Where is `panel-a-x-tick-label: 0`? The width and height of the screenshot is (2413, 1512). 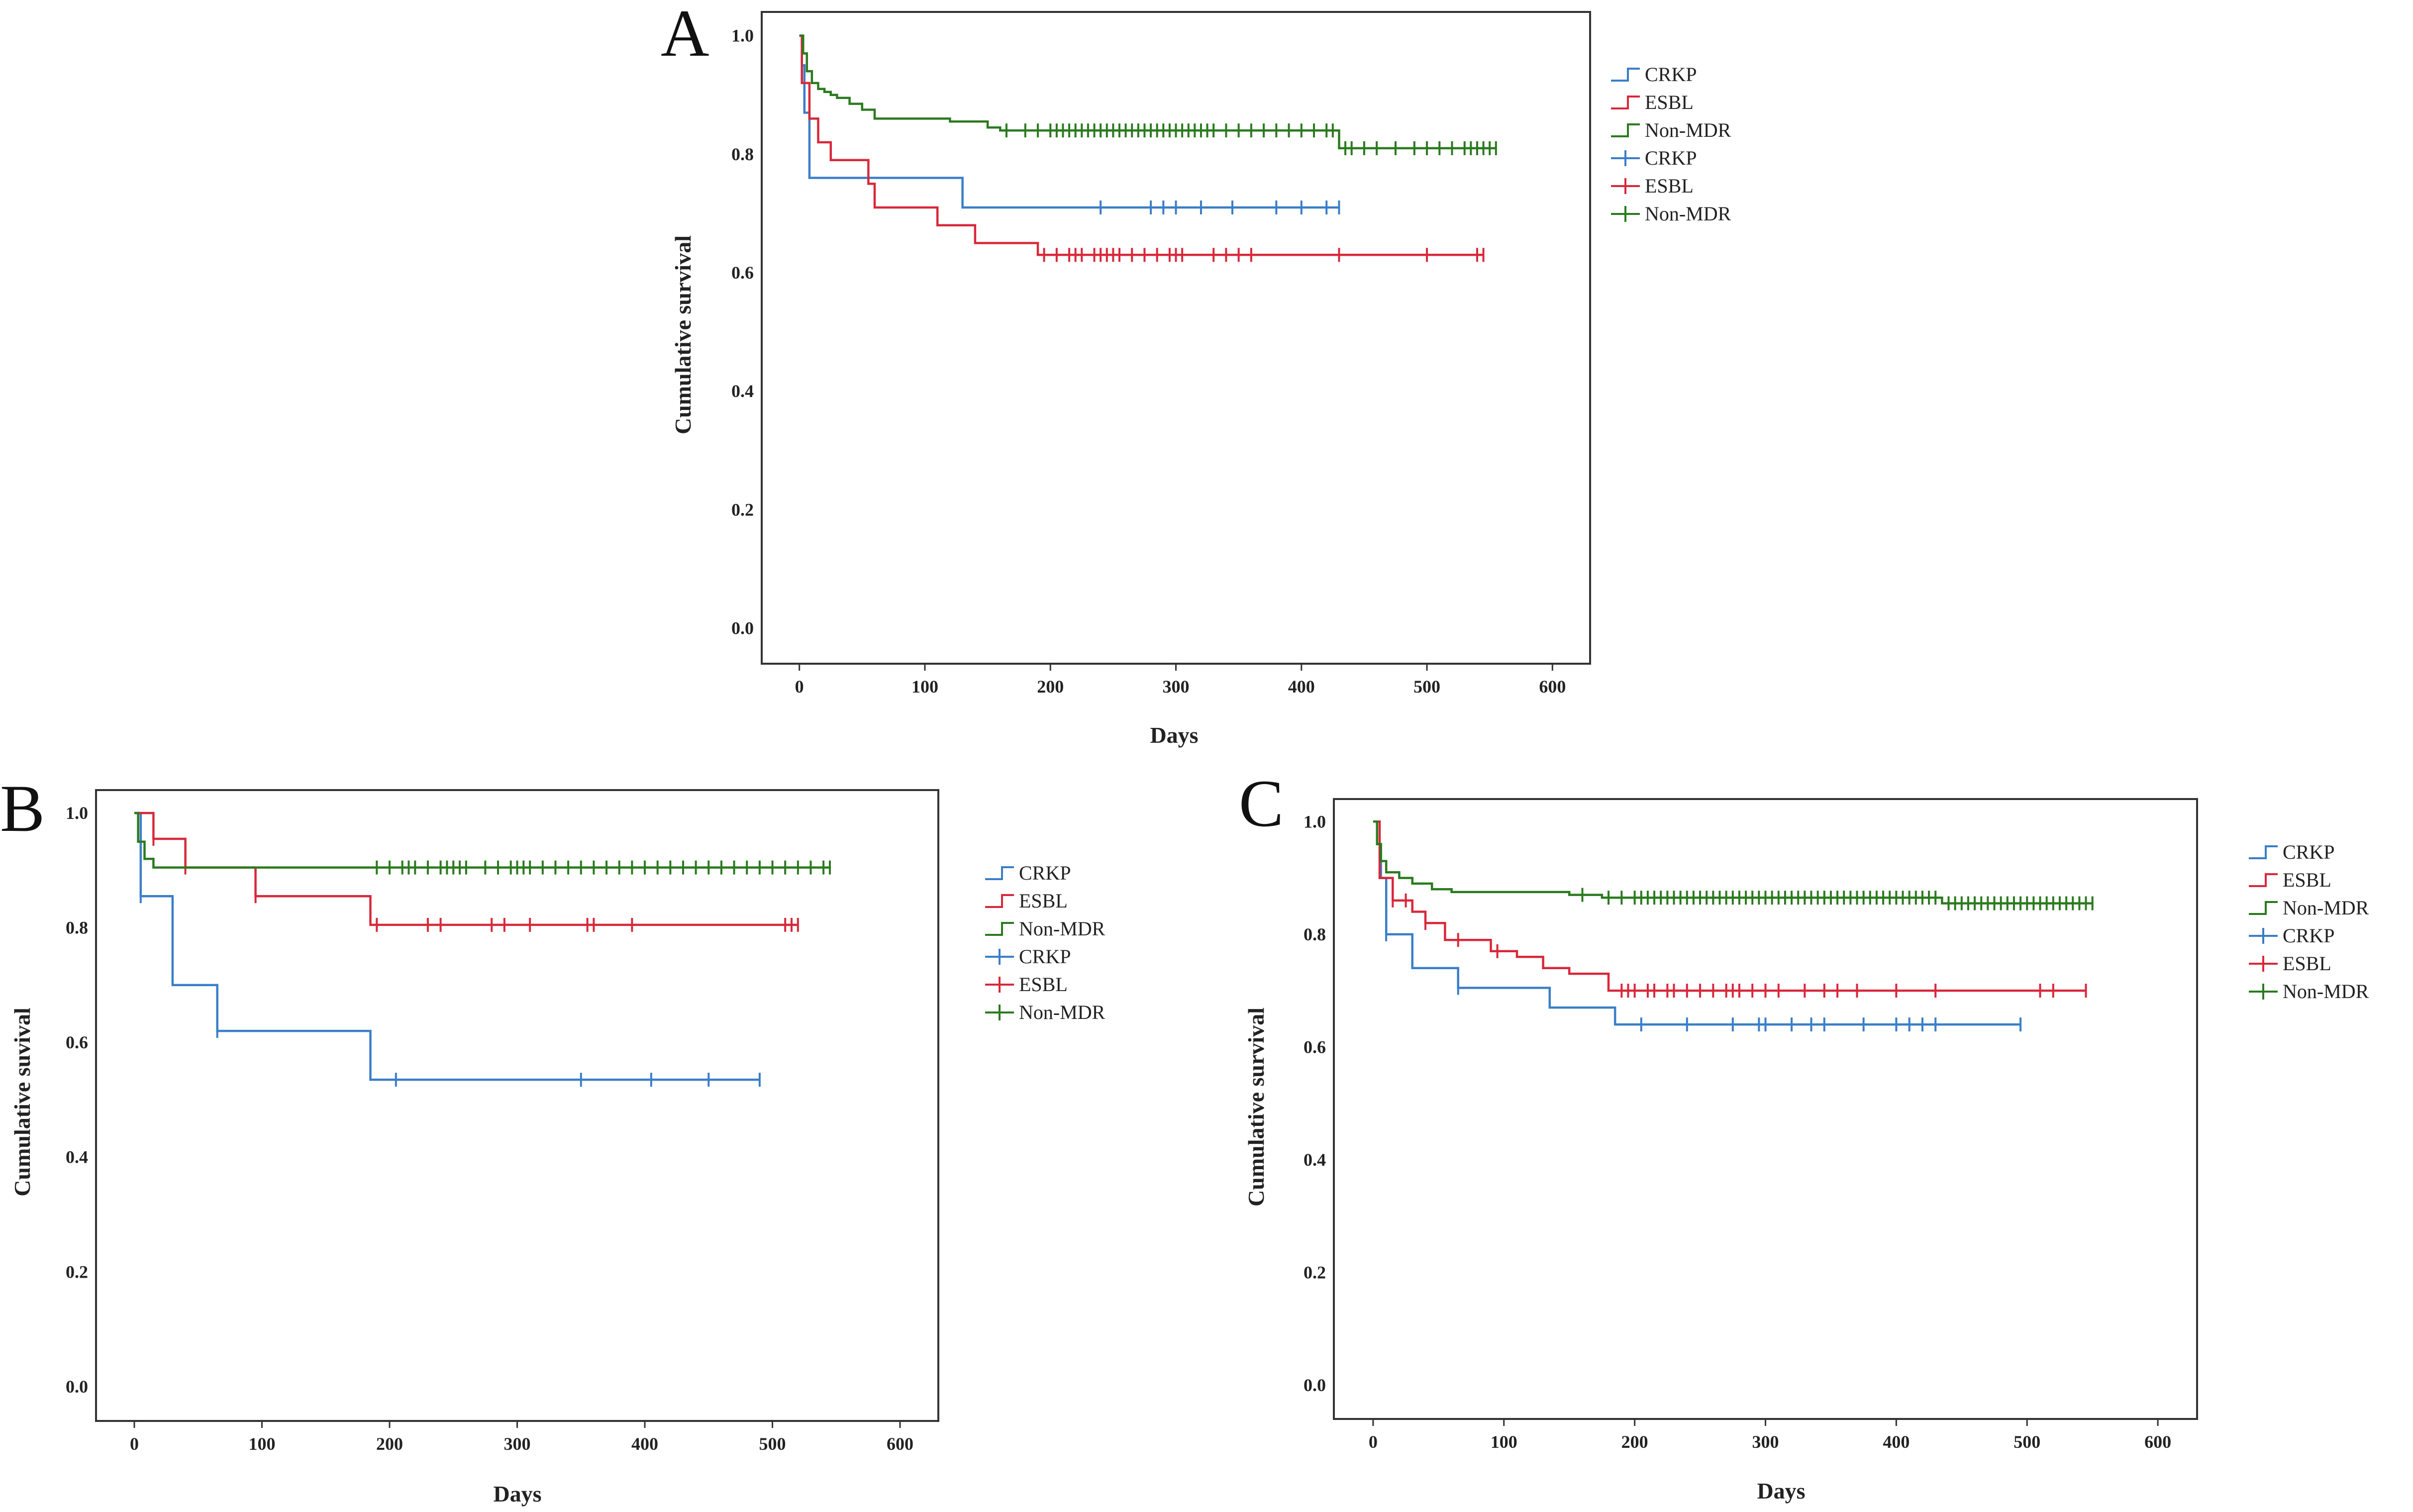
panel-a-x-tick-label: 0 is located at coordinates (799, 687).